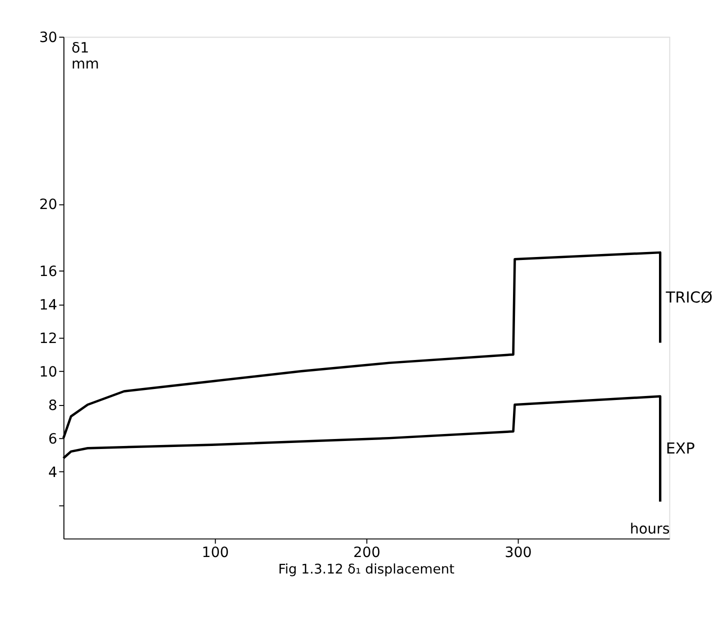  What do you see at coordinates (680, 449) in the screenshot?
I see `series-label: EXP` at bounding box center [680, 449].